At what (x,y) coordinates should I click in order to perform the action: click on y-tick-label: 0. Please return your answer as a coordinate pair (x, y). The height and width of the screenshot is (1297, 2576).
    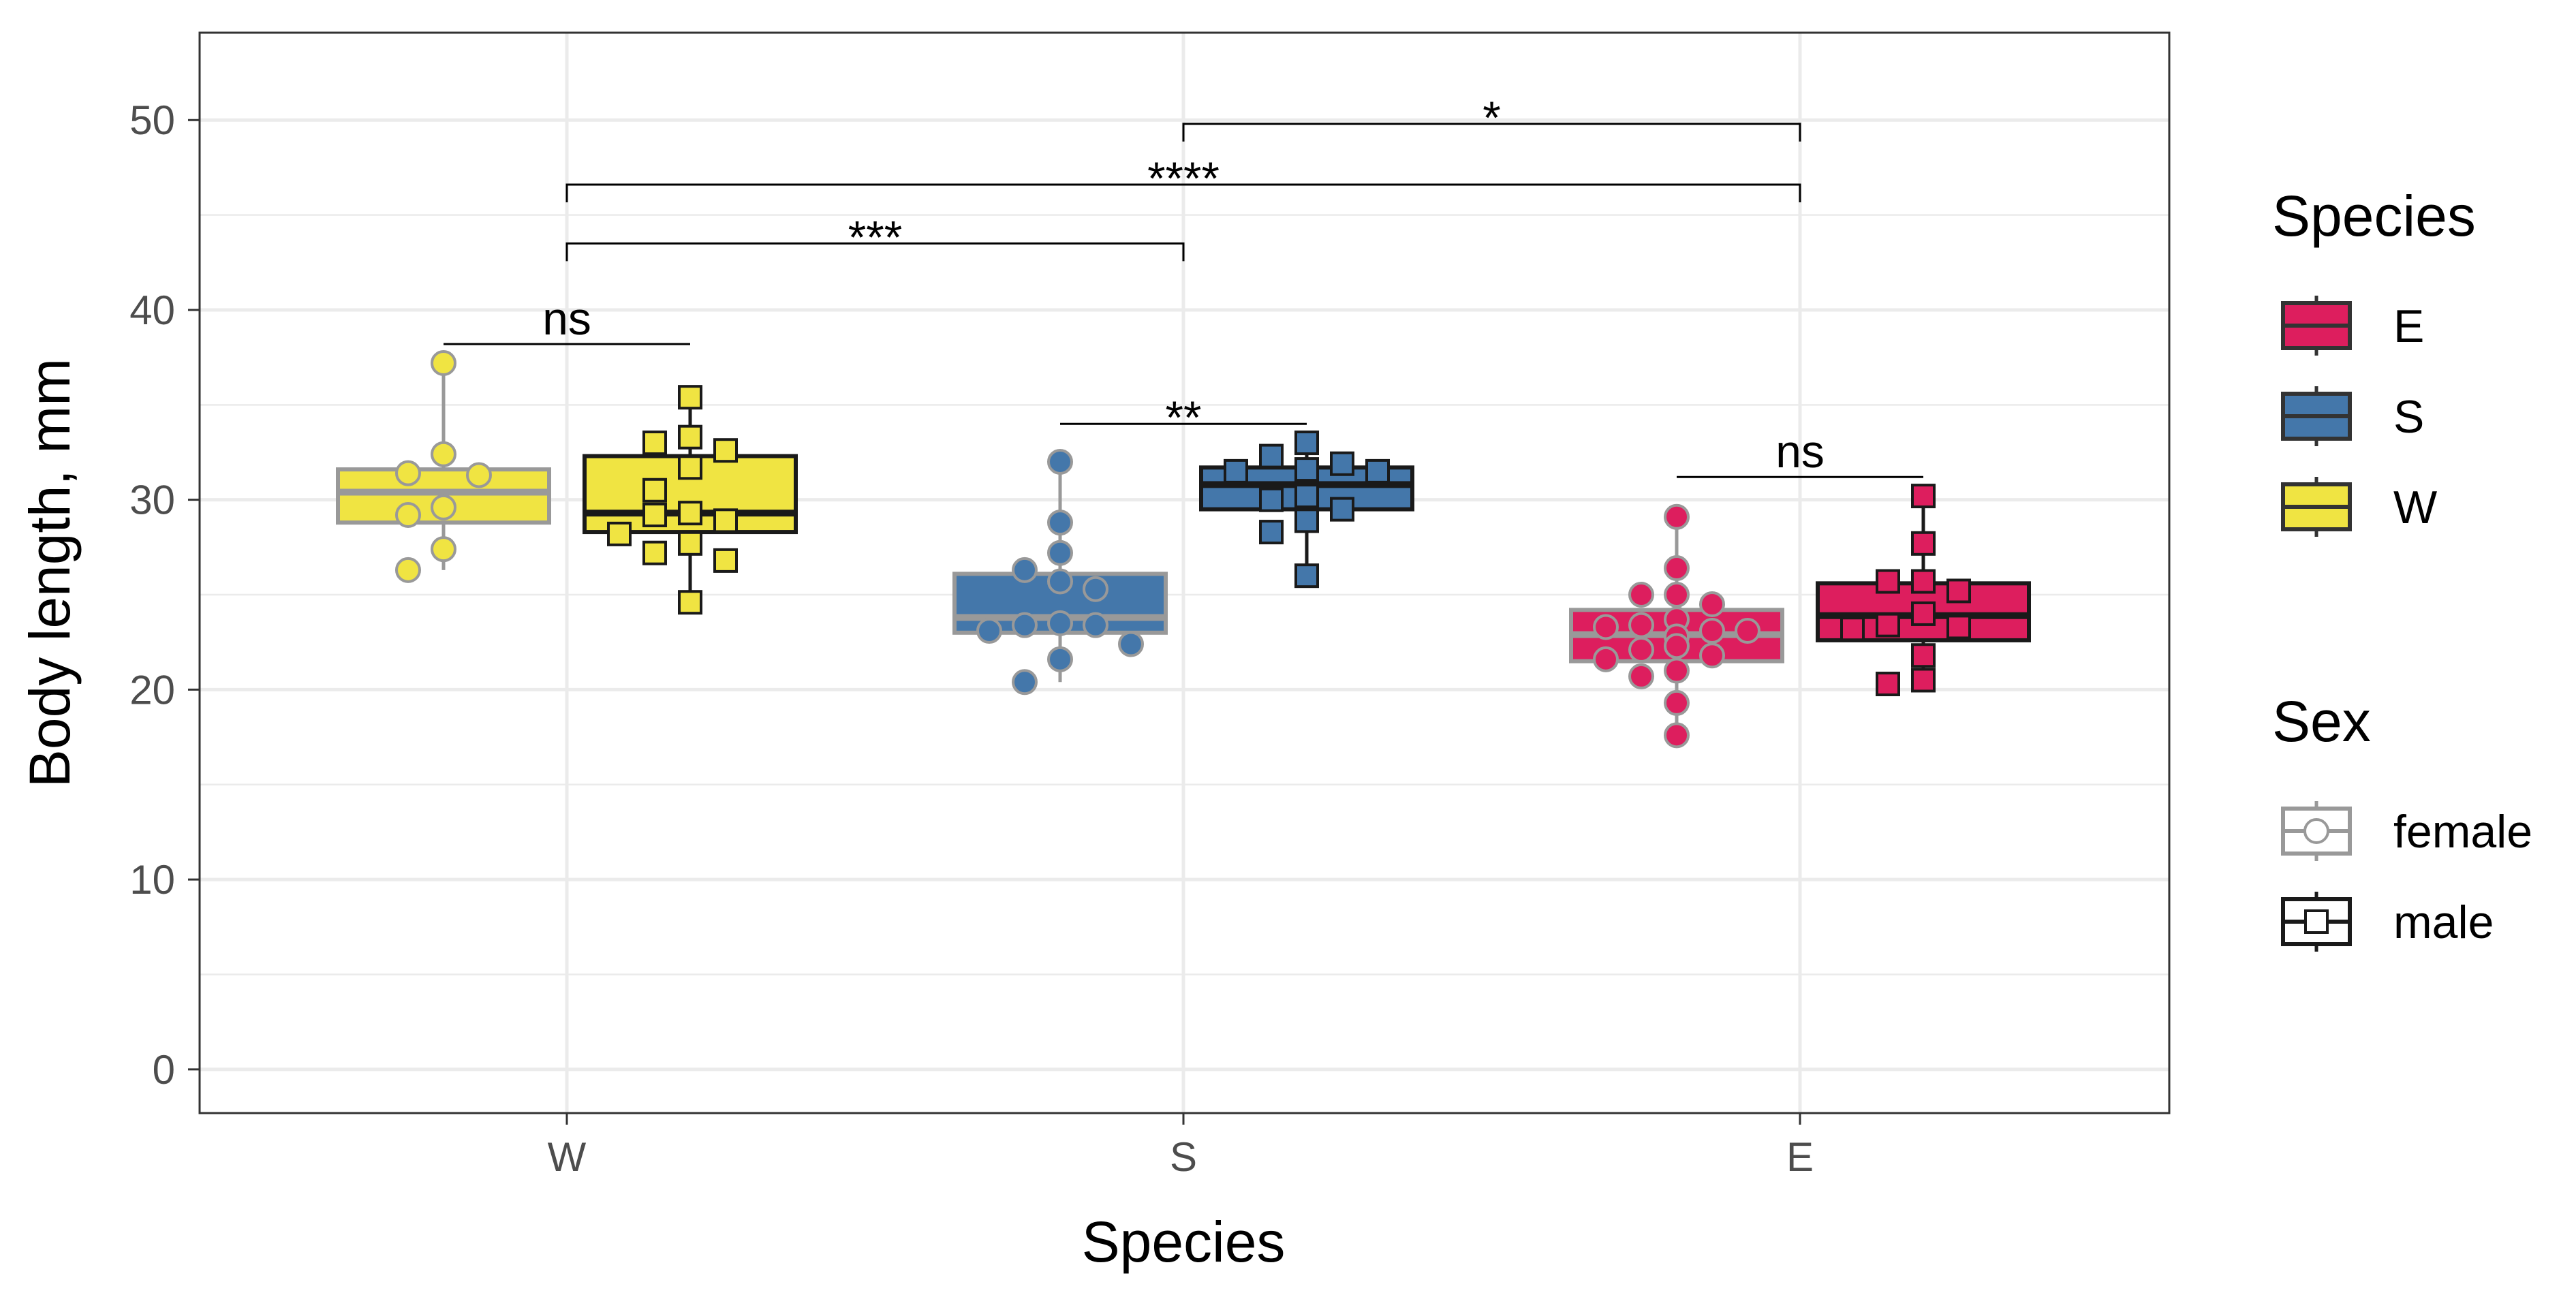
    Looking at the image, I should click on (164, 1070).